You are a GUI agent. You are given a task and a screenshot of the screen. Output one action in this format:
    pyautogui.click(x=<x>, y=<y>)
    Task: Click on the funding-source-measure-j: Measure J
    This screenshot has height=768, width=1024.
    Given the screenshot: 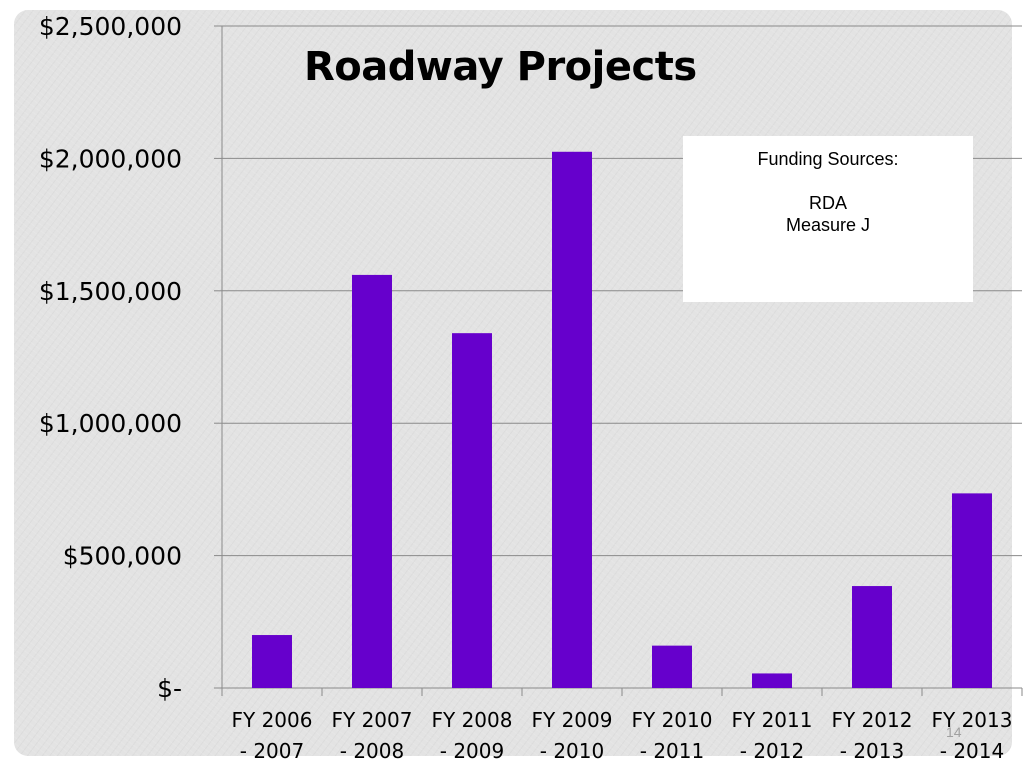 What is the action you would take?
    pyautogui.click(x=828, y=225)
    